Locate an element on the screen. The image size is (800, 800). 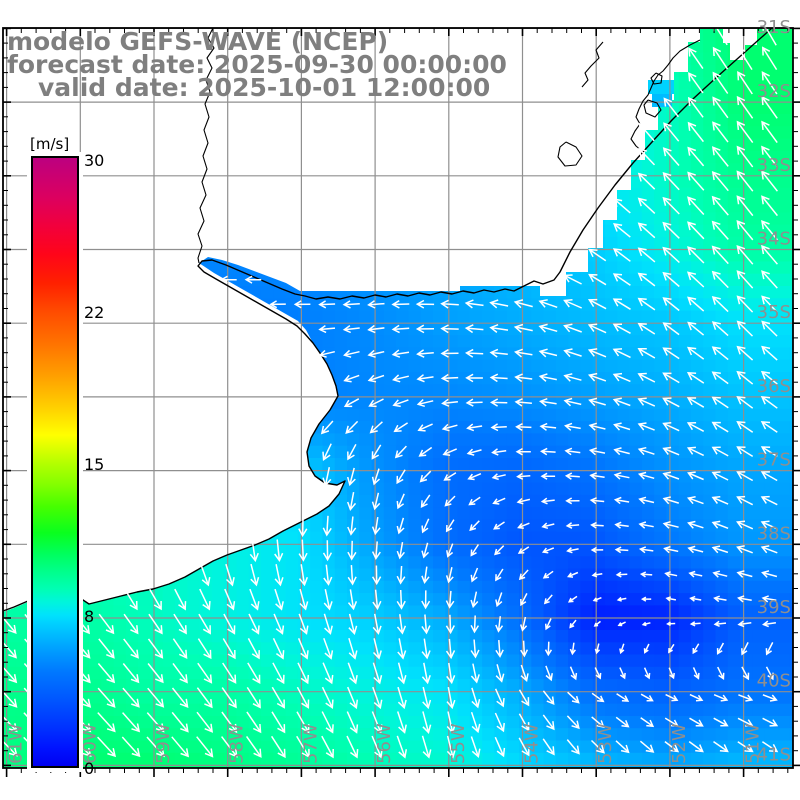
lon-label-53W: 53W is located at coordinates (605, 743).